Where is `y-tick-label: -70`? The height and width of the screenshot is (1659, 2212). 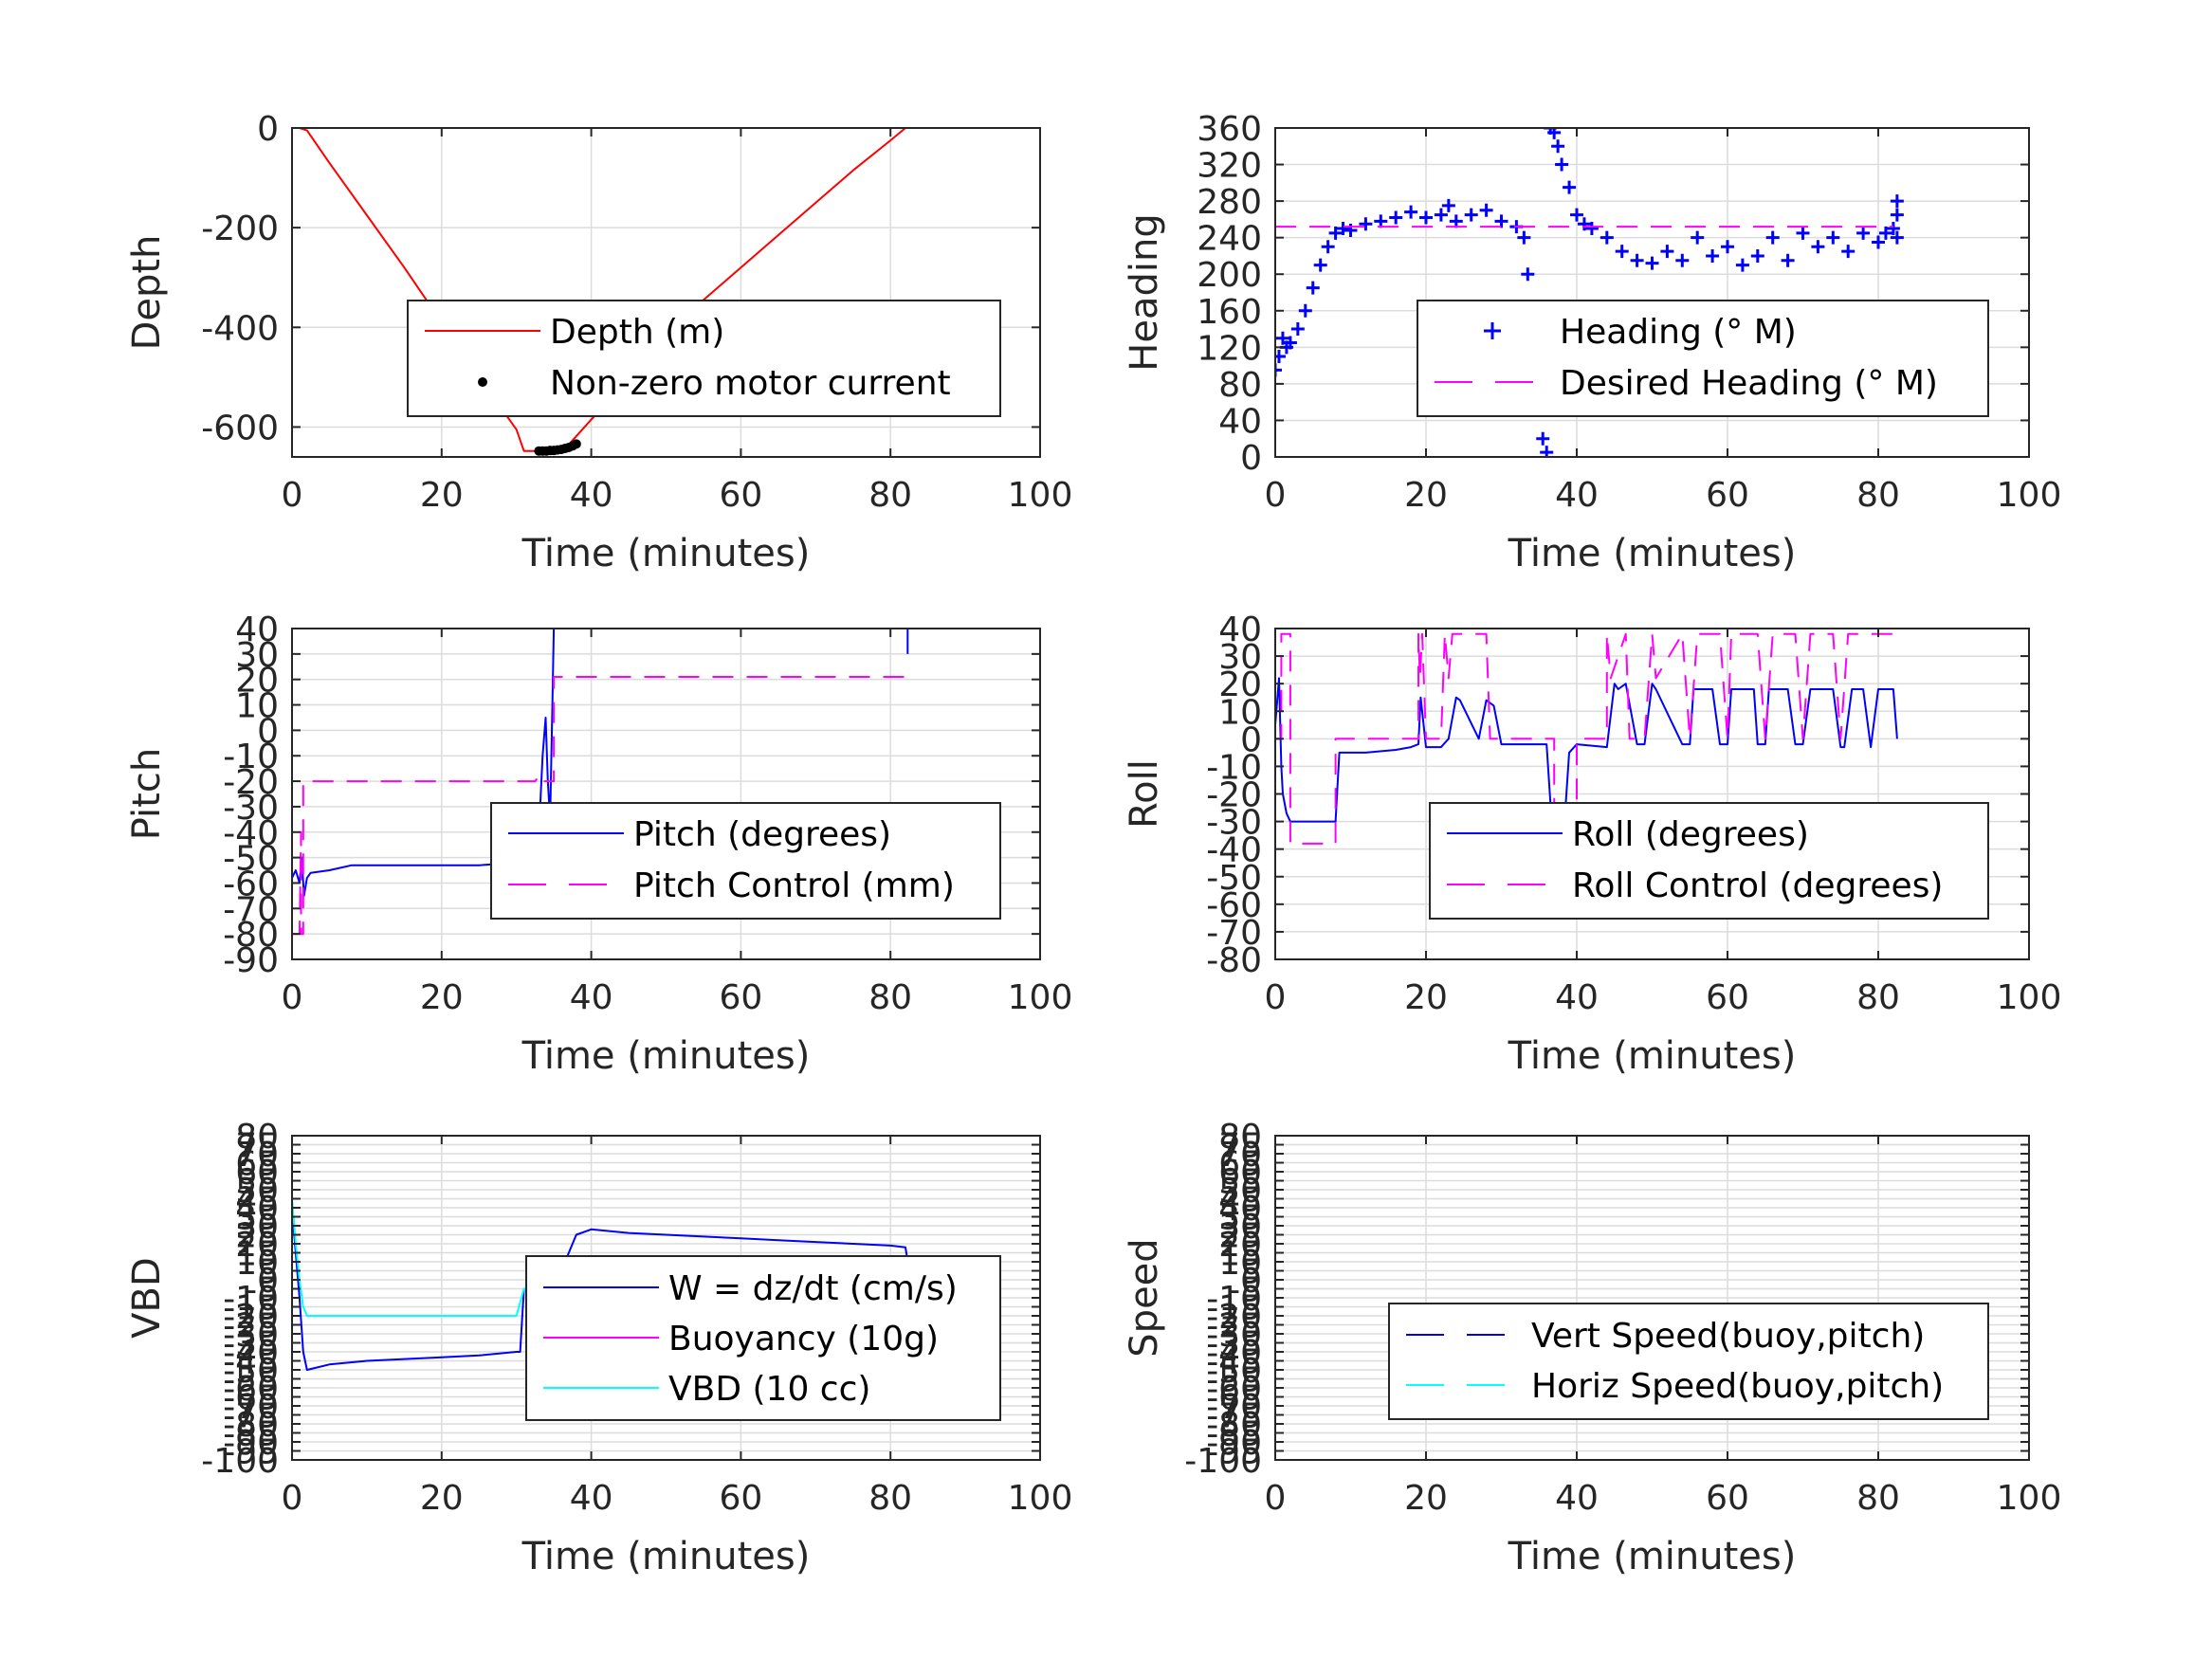 y-tick-label: -70 is located at coordinates (251, 909).